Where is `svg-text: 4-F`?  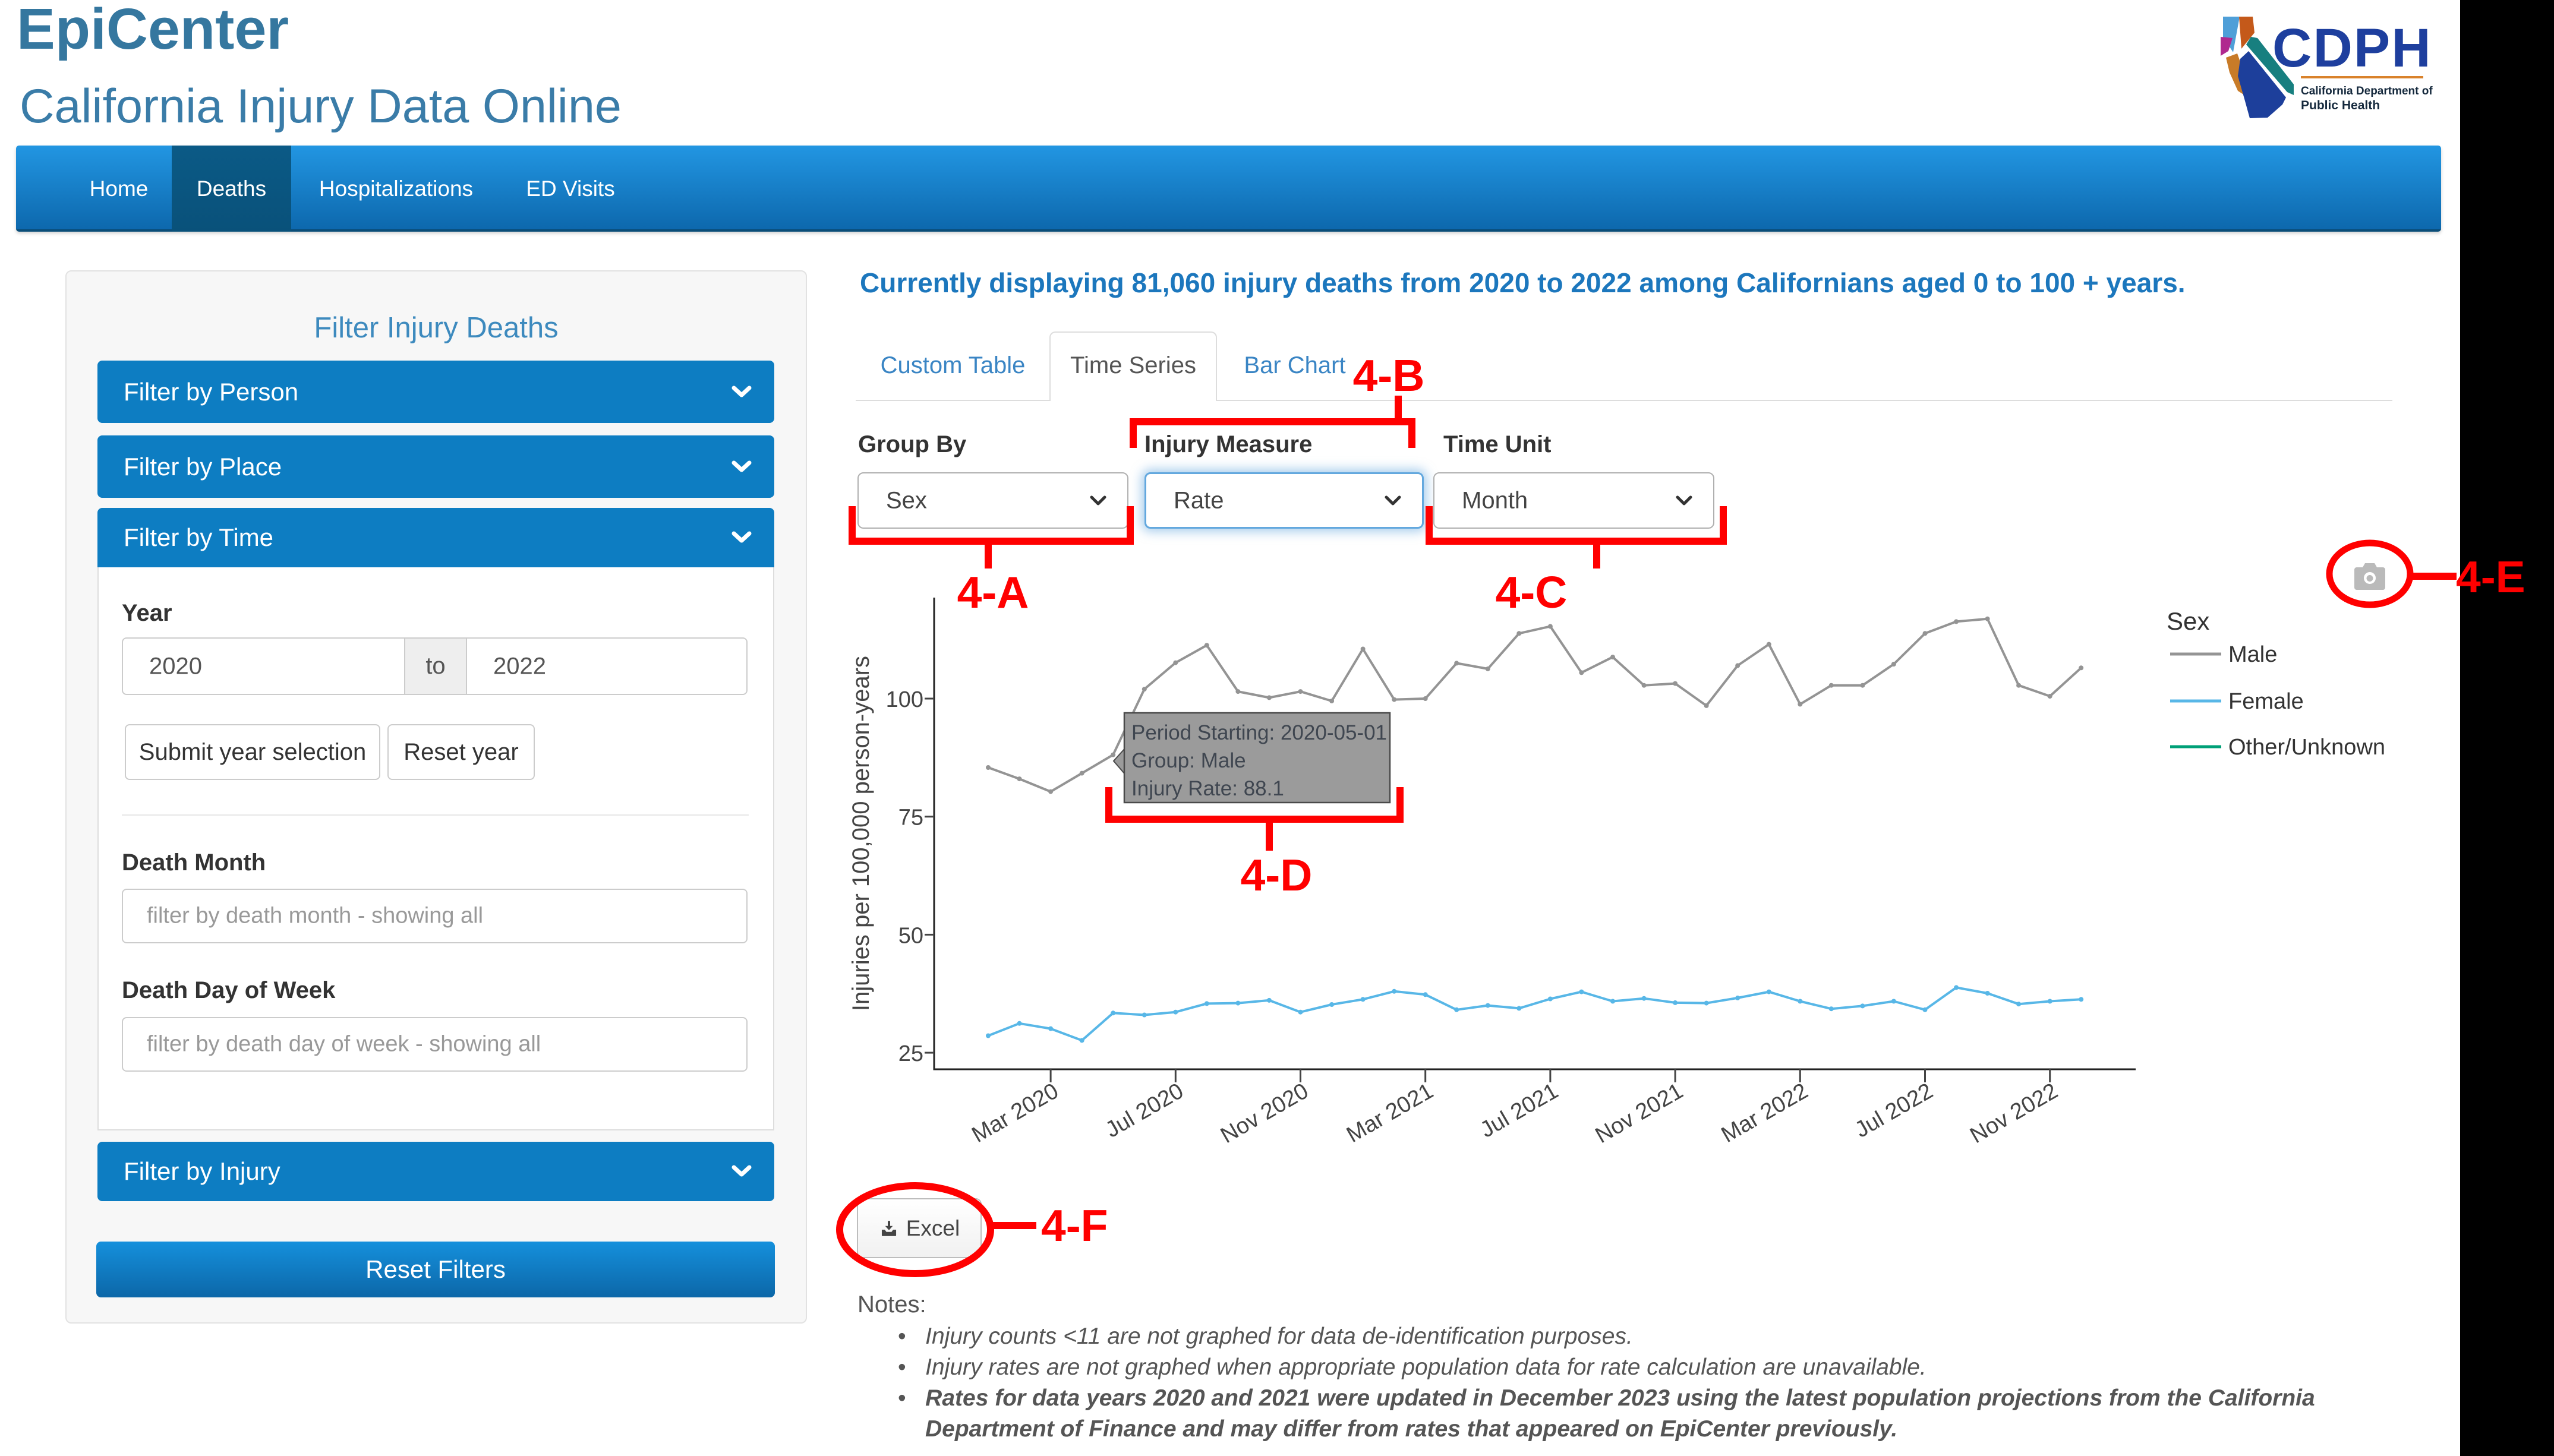 svg-text: 4-F is located at coordinates (1074, 1225).